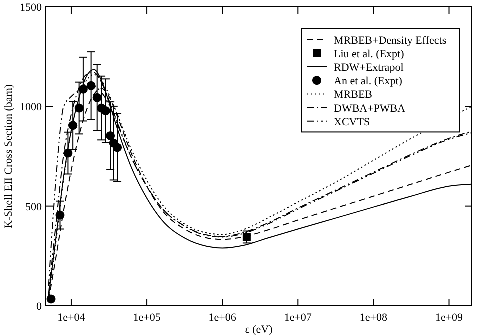 The height and width of the screenshot is (336, 477). I want to click on y-axis-title: K-Shell EII Cross Section (barn), so click(9, 156).